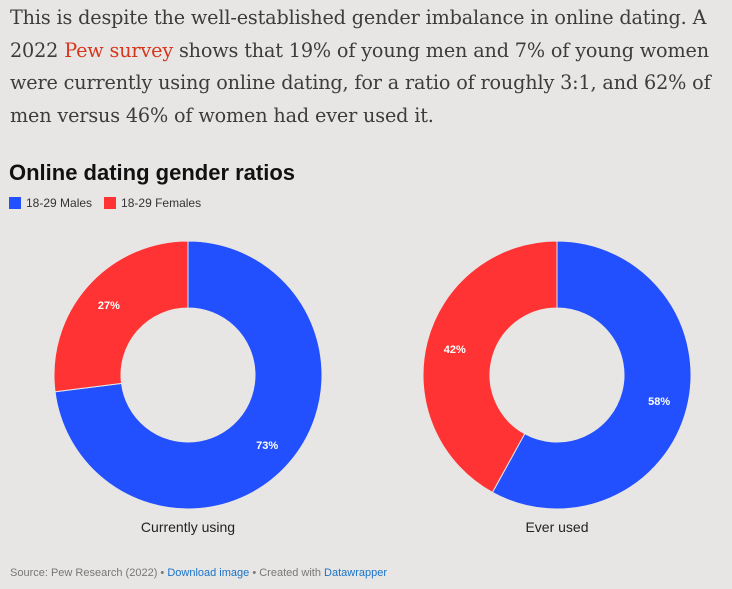 The image size is (732, 589). Describe the element at coordinates (109, 306) in the screenshot. I see `donut-1-label-females: 27%` at that location.